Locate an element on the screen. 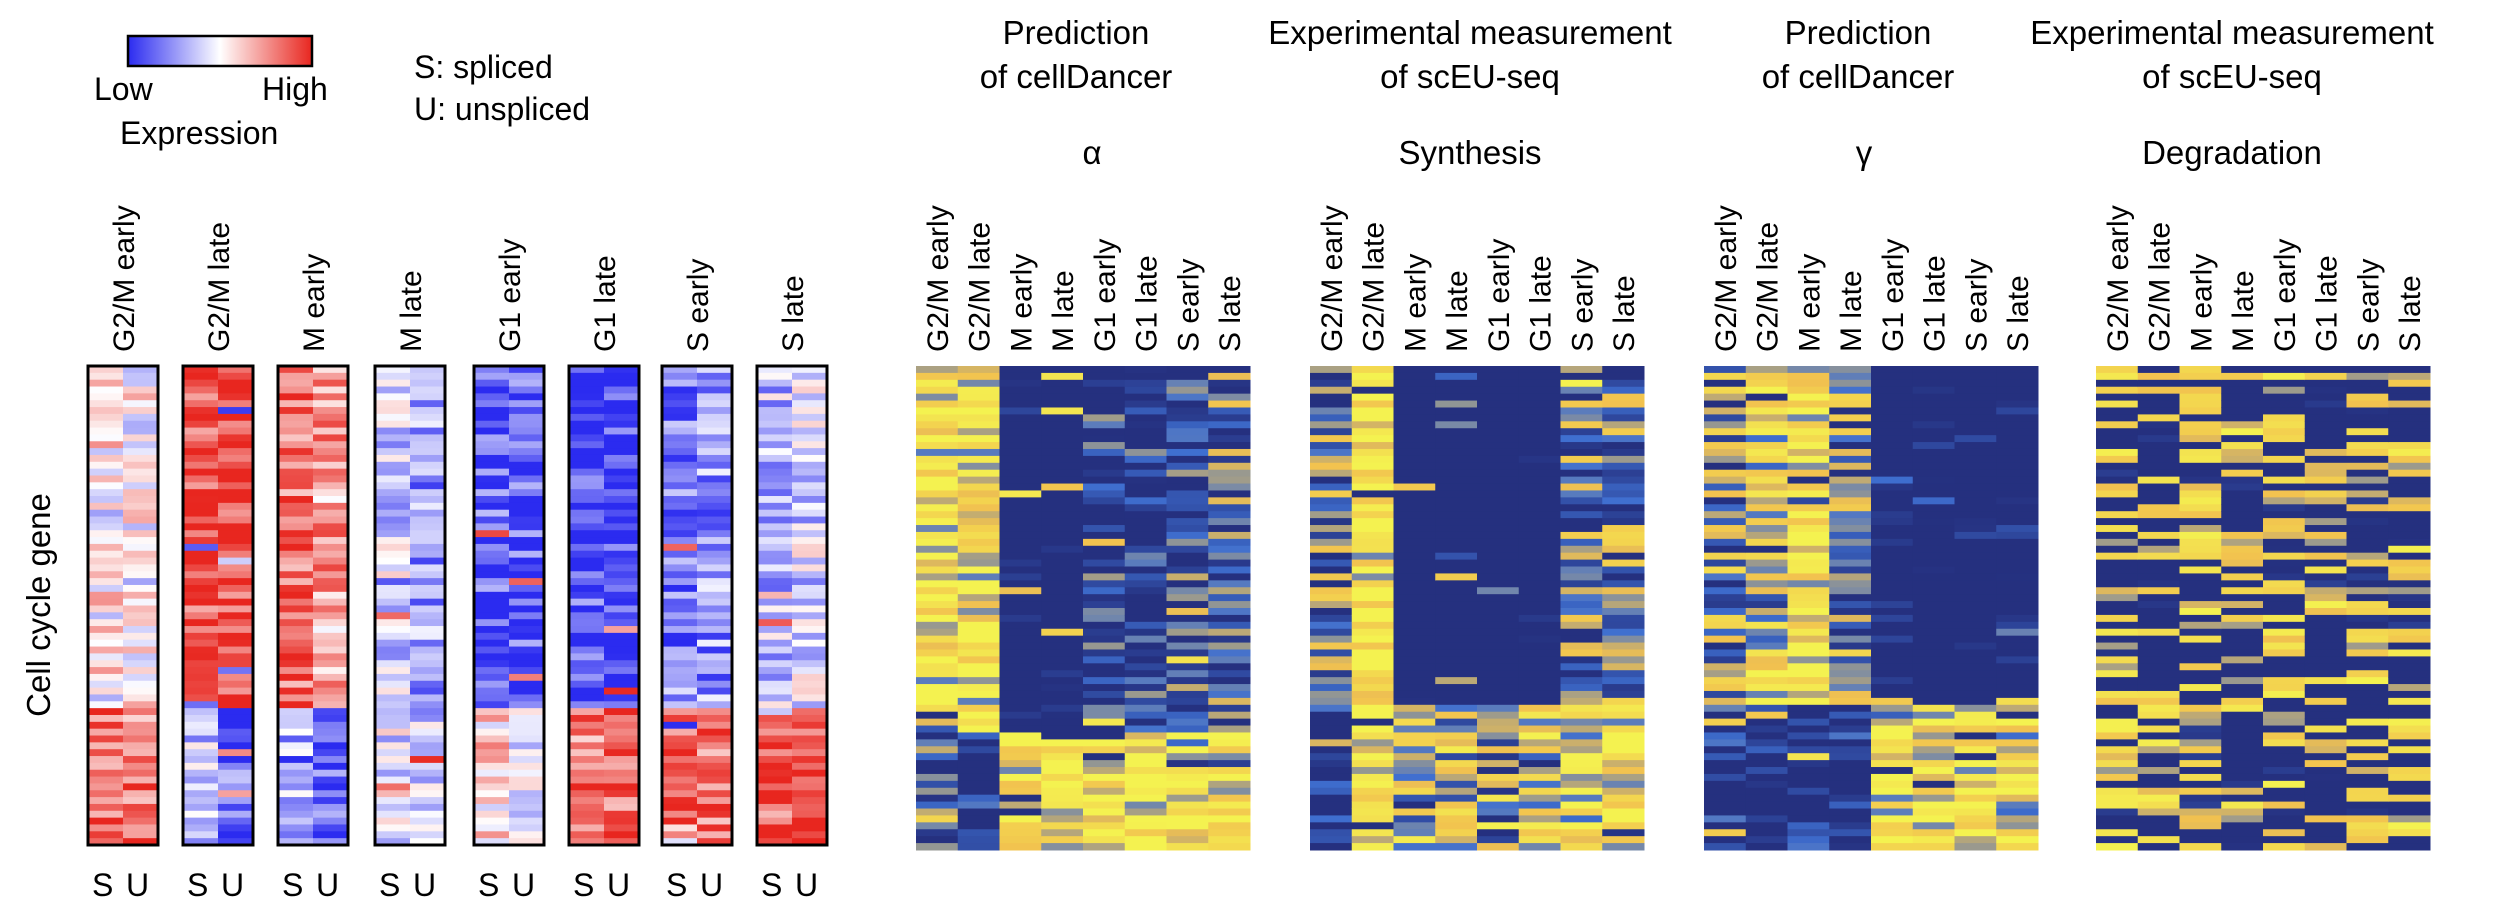 The width and height of the screenshot is (2504, 912). rate-column-label: G1 late is located at coordinates (1541, 303).